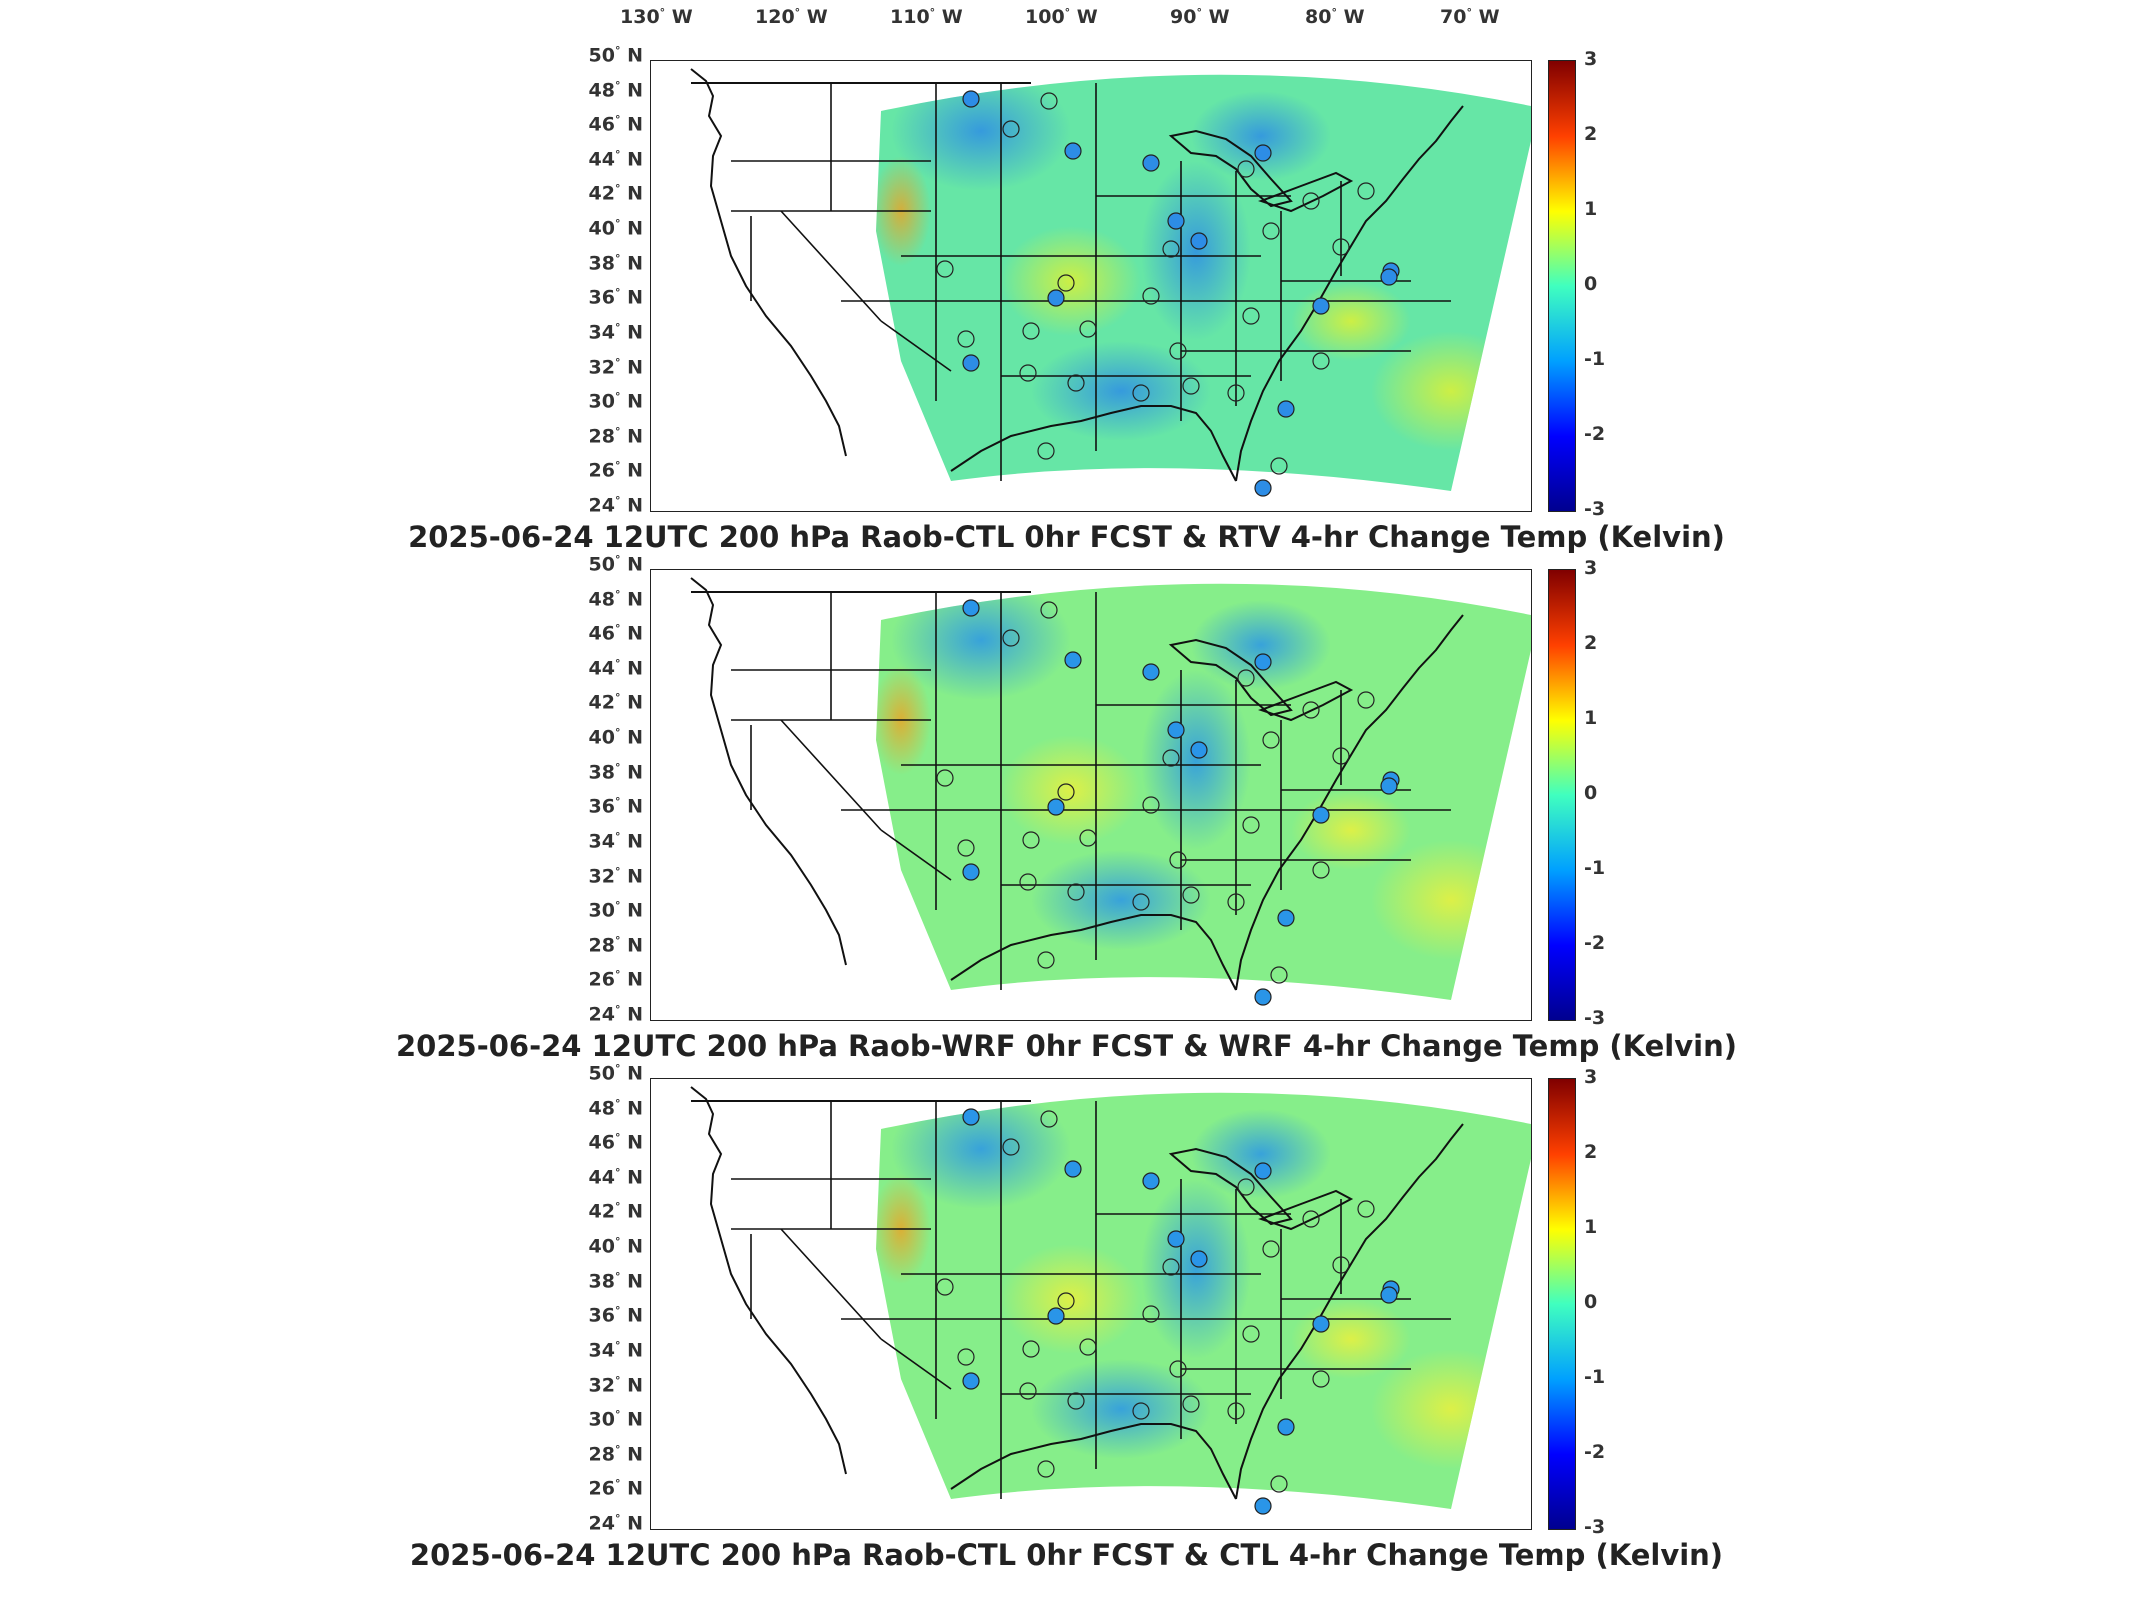 The width and height of the screenshot is (2133, 1600). I want to click on colorbar-tick-label: 2, so click(1591, 134).